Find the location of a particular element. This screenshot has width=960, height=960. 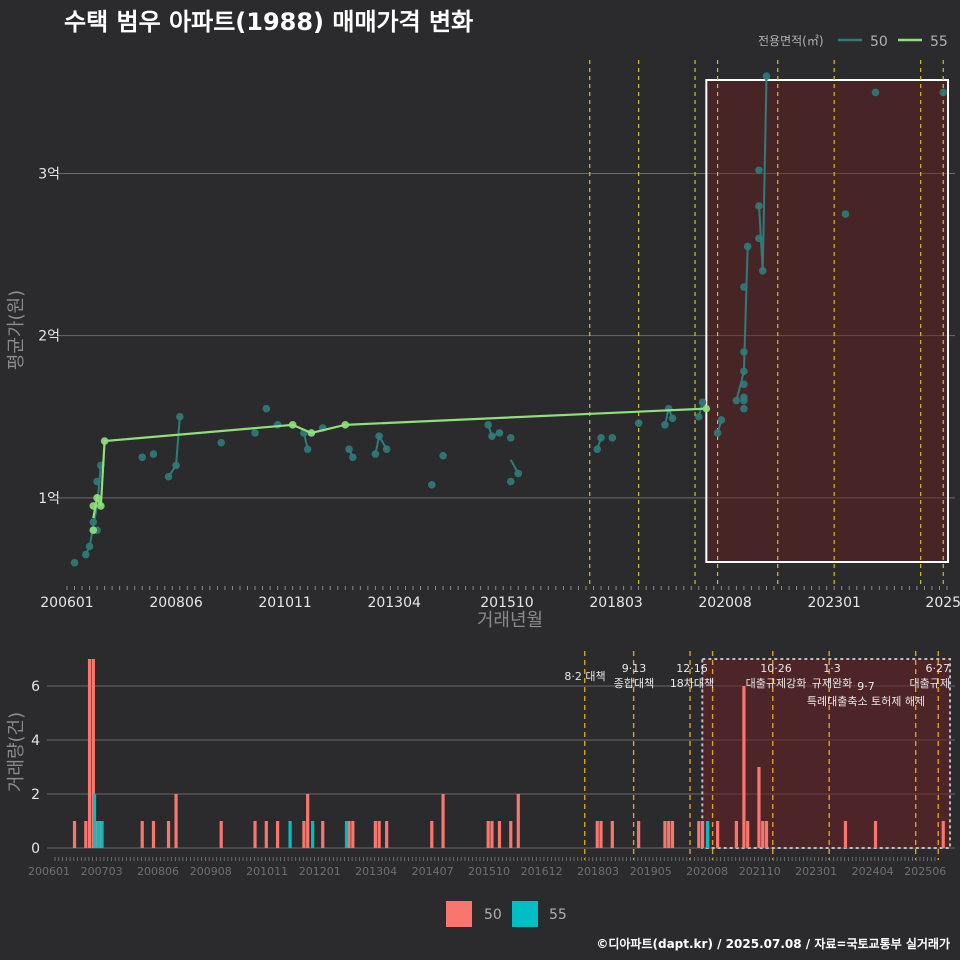

policy-label: 1·3 is located at coordinates (832, 668).